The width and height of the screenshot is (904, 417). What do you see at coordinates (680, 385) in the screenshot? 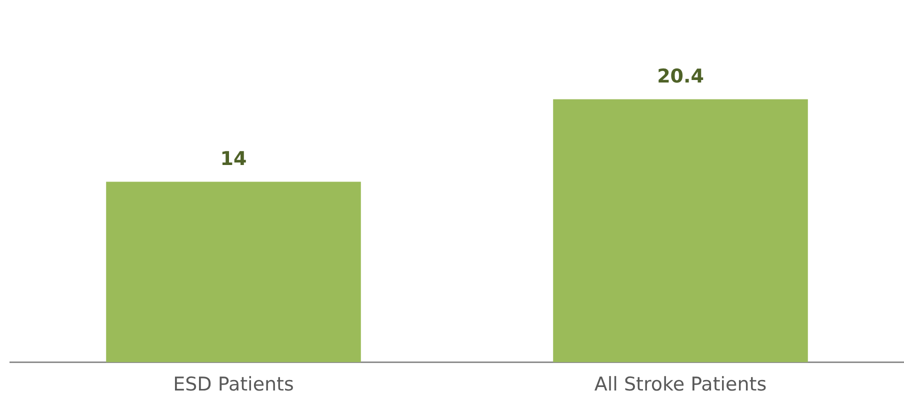
I see `x-tick-label: All Stroke Patients` at bounding box center [680, 385].